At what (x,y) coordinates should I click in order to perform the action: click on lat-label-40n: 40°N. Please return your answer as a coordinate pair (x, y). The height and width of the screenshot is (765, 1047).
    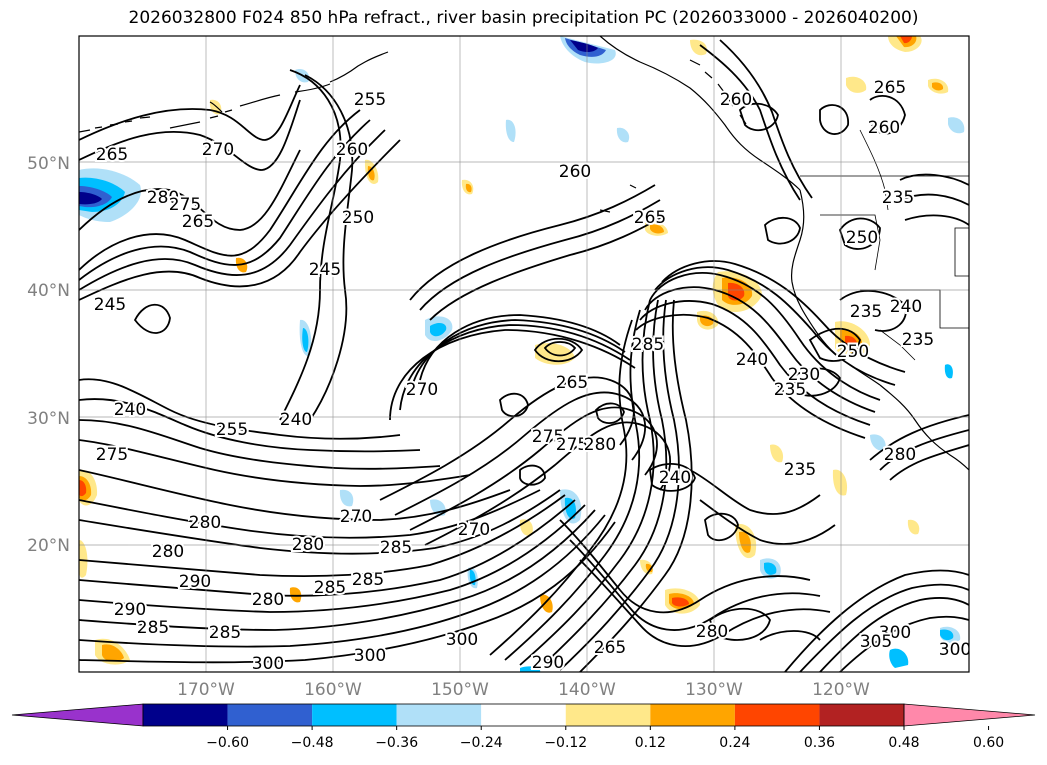
    Looking at the image, I should click on (48, 291).